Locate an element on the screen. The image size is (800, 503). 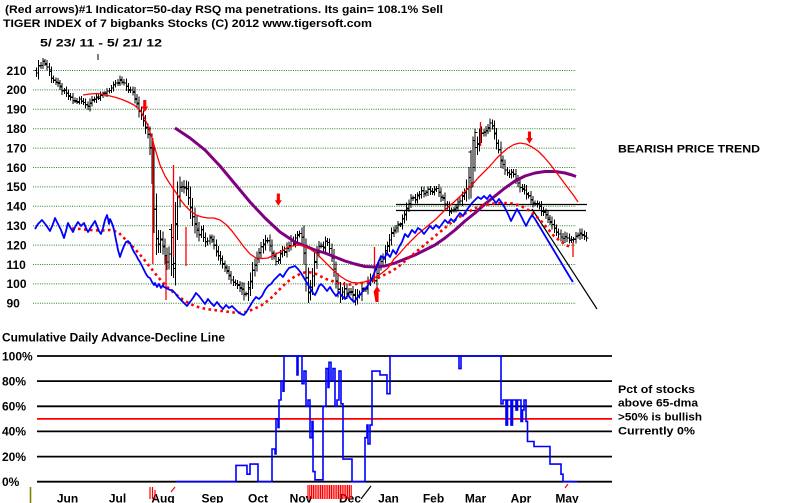
svg-text: Jul is located at coordinates (117, 497).